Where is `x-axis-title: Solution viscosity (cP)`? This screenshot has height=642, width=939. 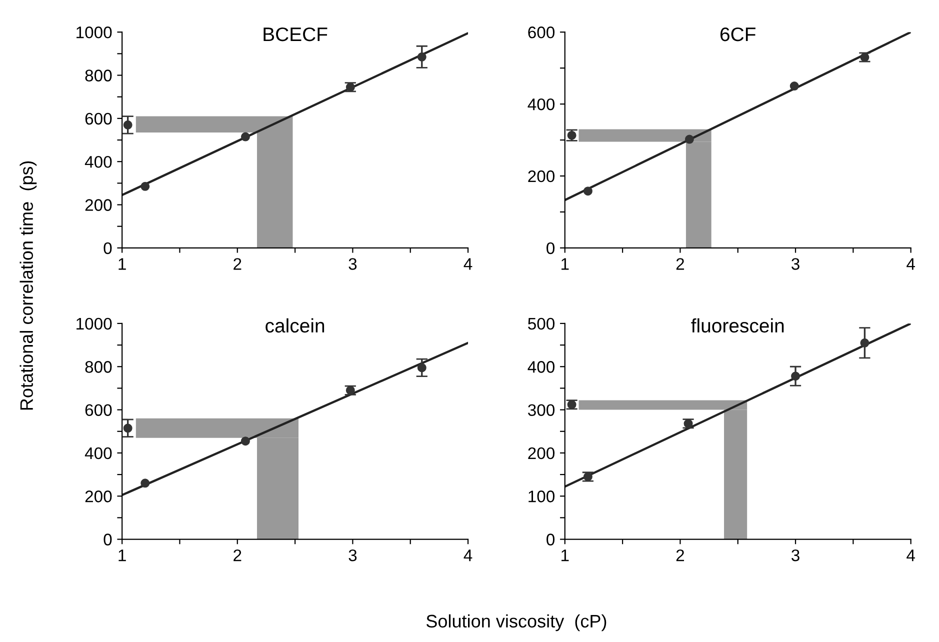 x-axis-title: Solution viscosity (cP) is located at coordinates (516, 623).